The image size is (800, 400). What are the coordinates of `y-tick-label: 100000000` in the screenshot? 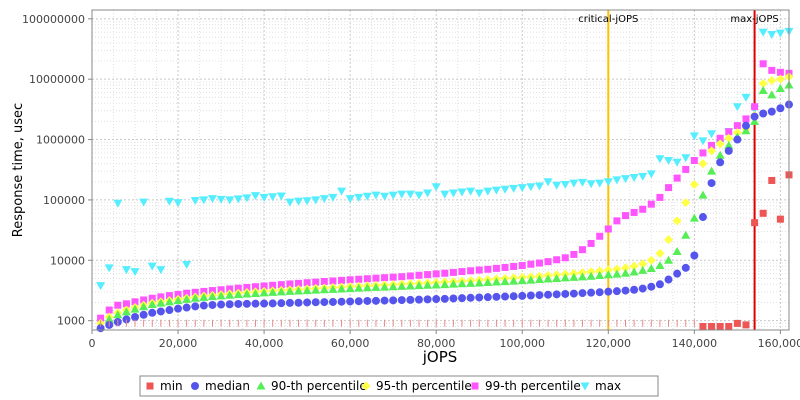 It's located at (53, 19).